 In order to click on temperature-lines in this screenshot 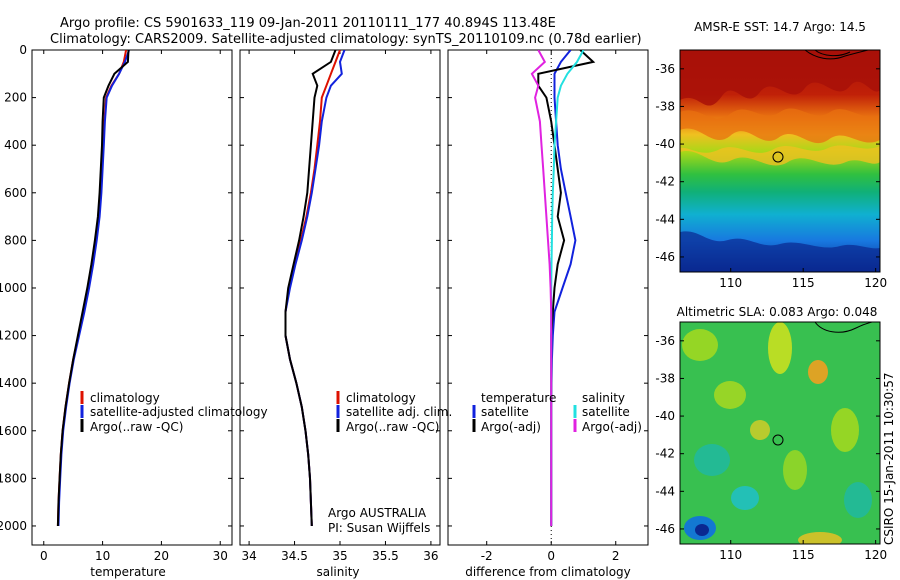, I will do `click(93, 288)`.